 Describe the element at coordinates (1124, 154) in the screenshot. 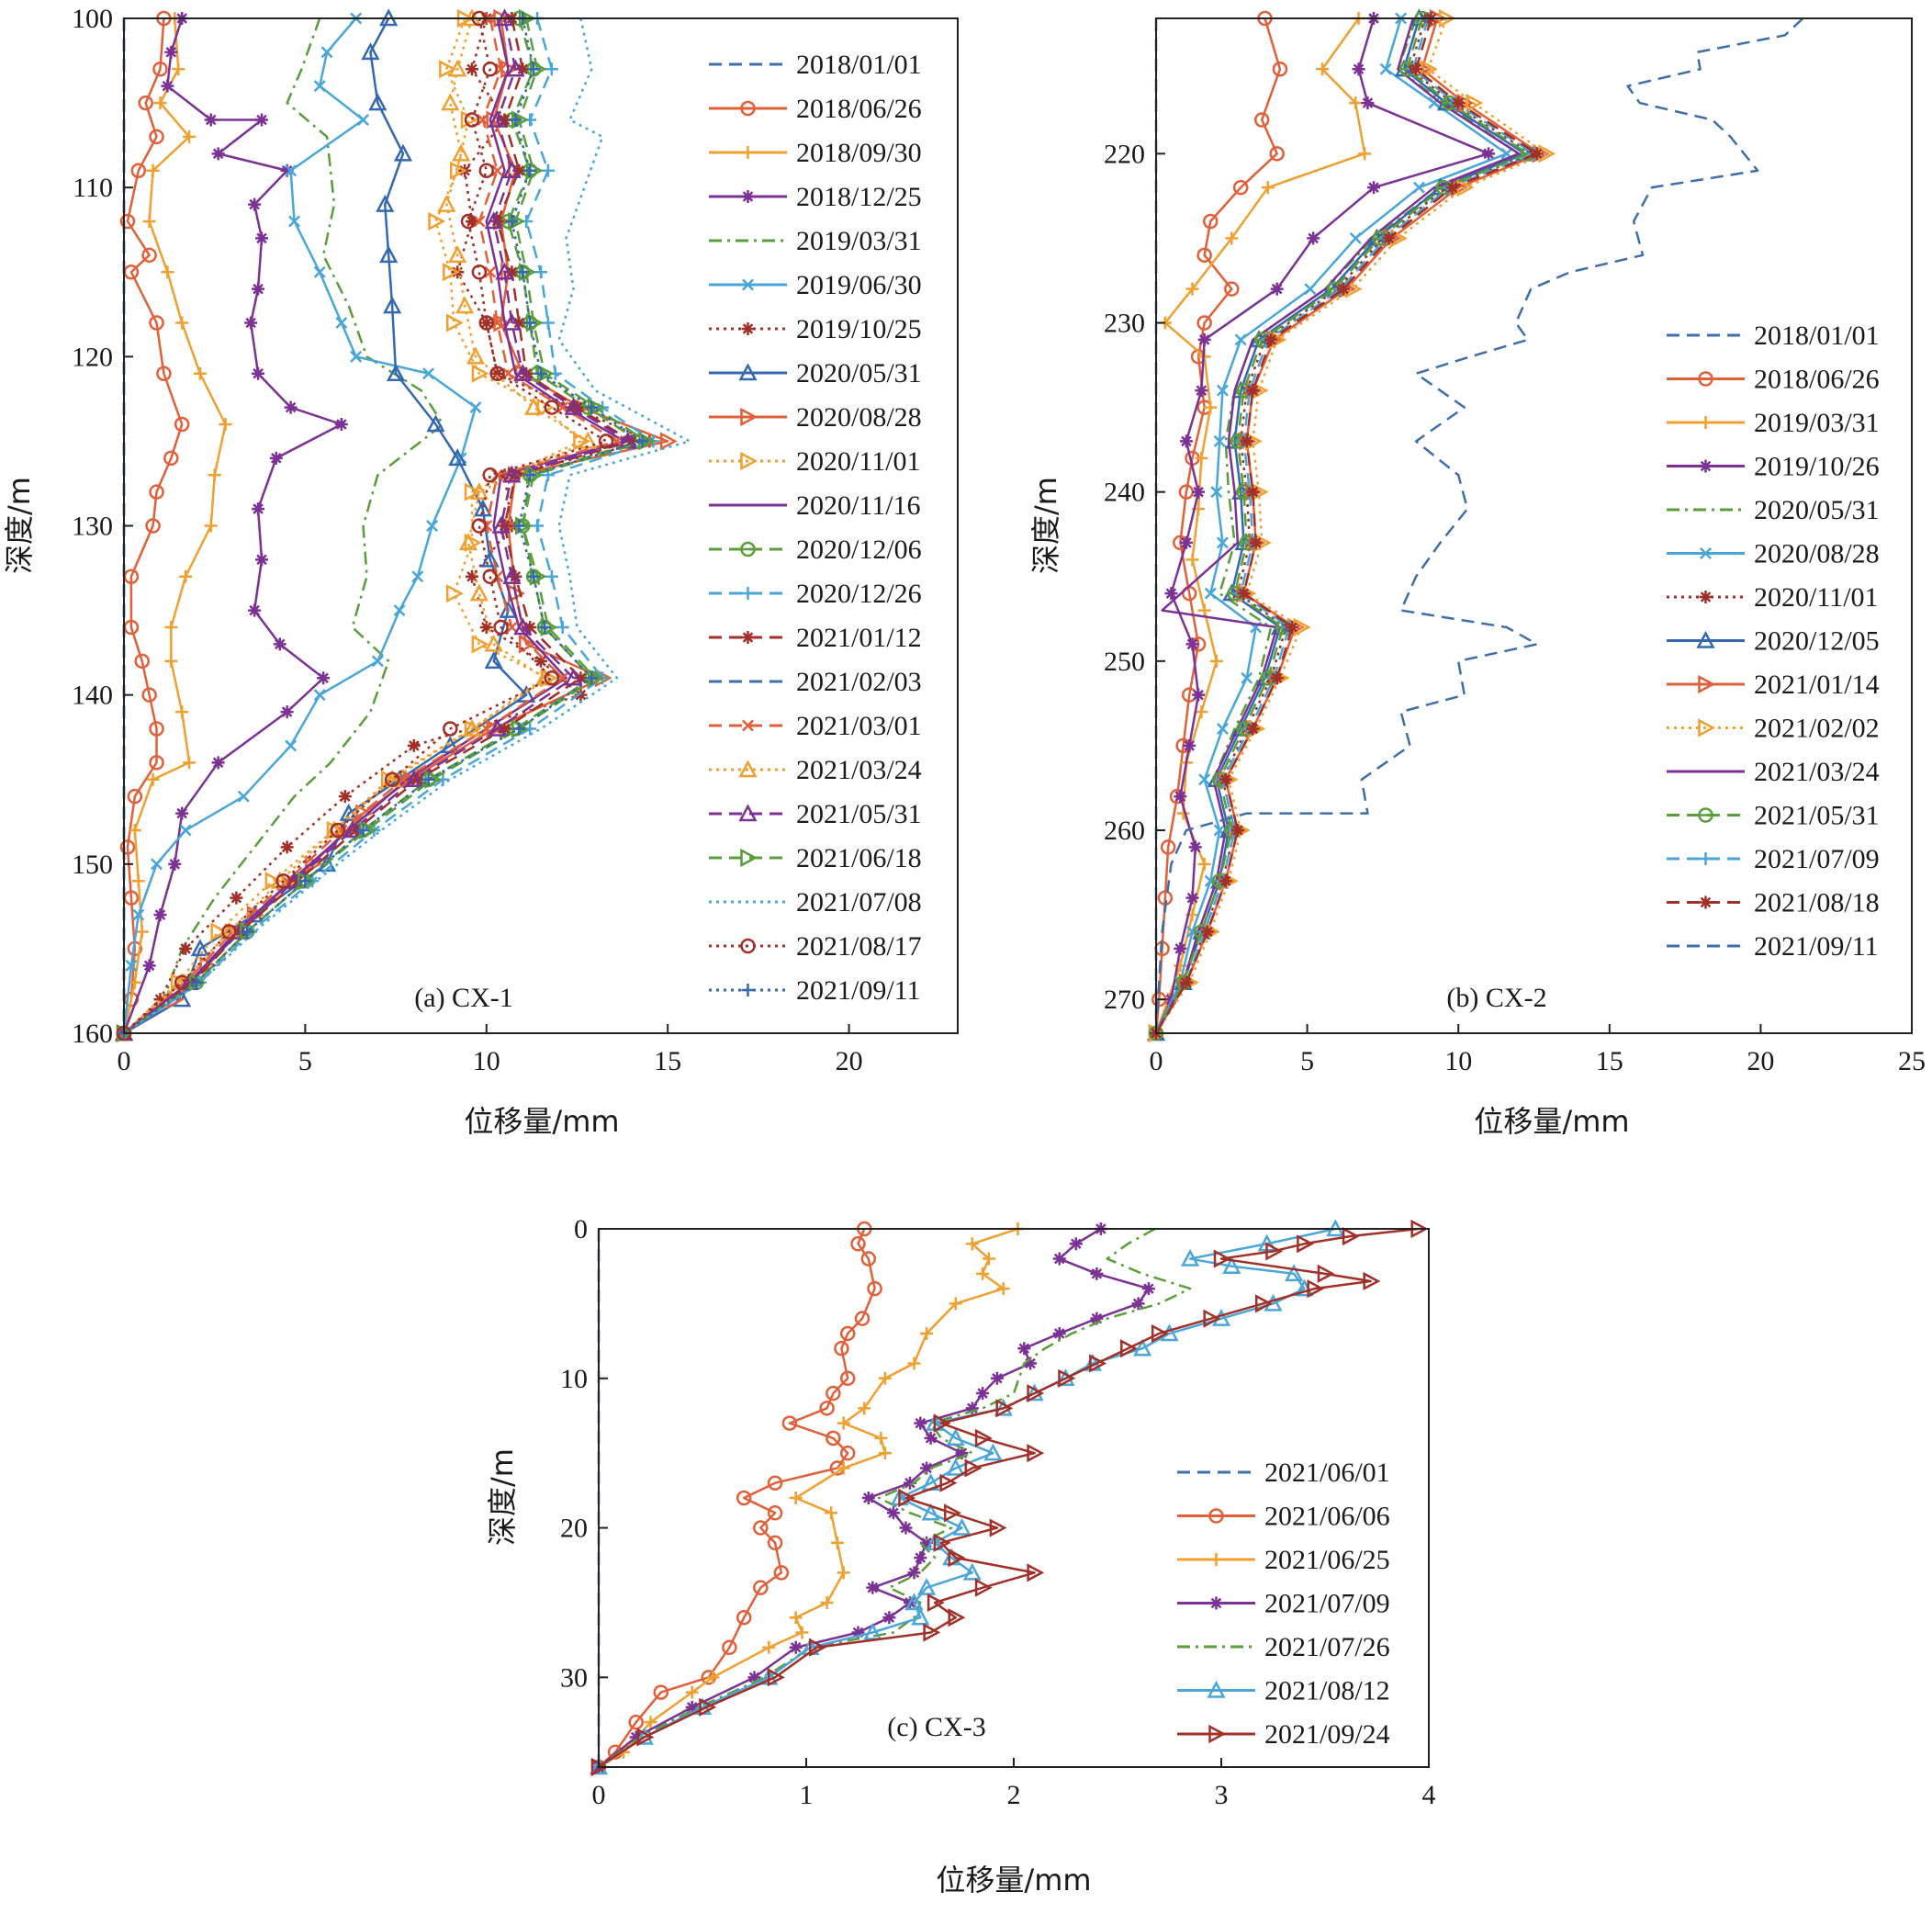

I see `y-tick-label: 220` at that location.